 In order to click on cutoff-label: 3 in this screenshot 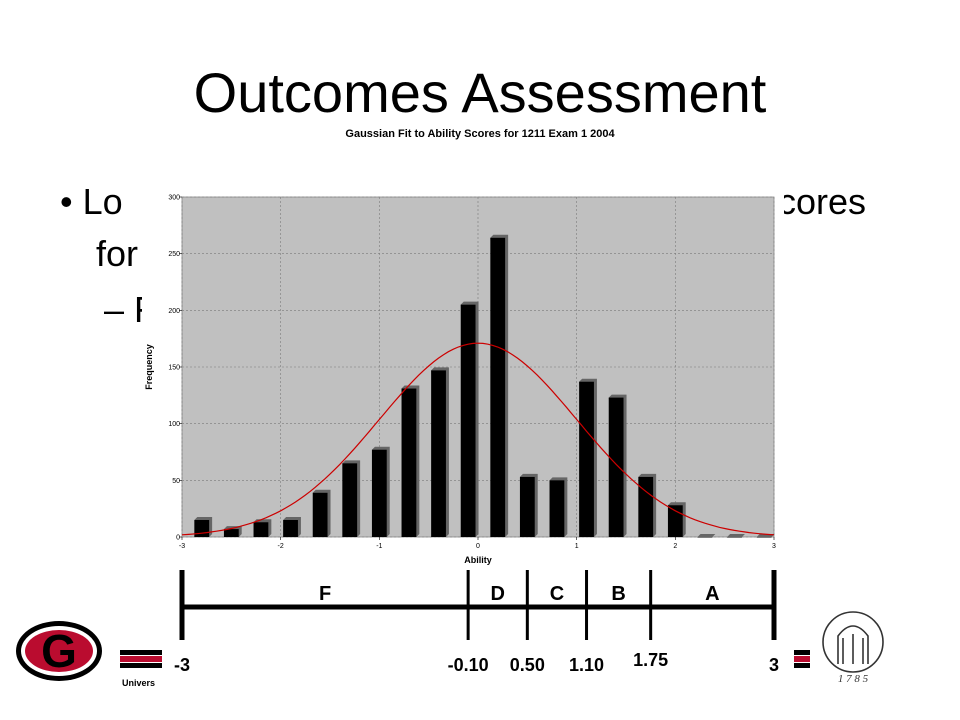, I will do `click(774, 665)`.